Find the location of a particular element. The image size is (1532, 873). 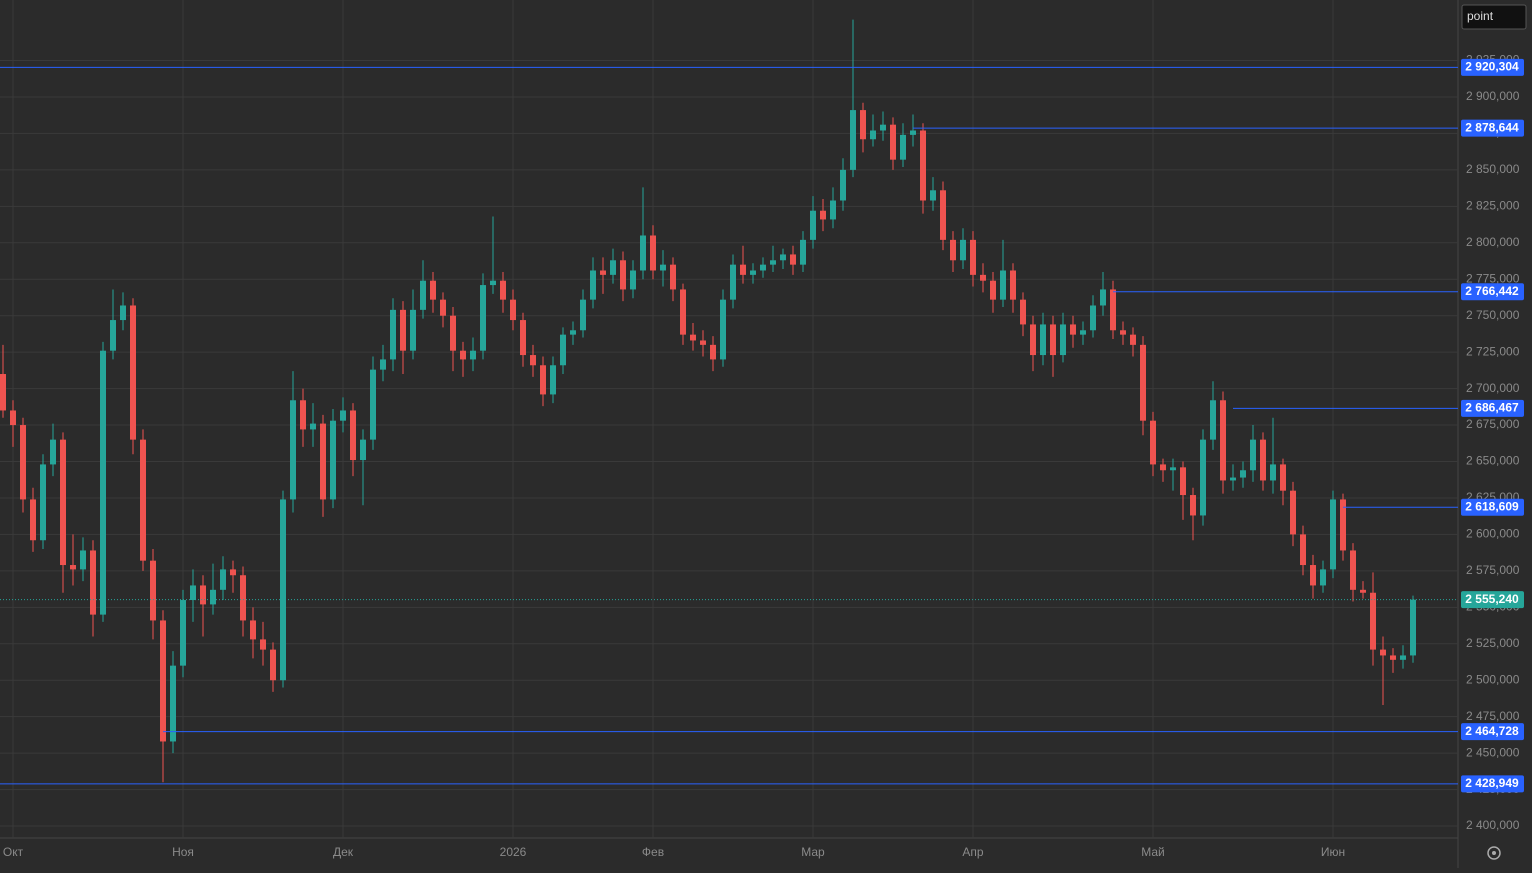

y-tick-label: 2 675,000 is located at coordinates (1493, 424).